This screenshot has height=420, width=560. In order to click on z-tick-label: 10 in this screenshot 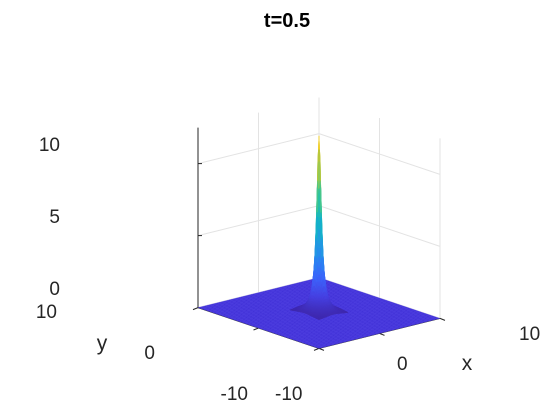, I will do `click(49, 145)`.